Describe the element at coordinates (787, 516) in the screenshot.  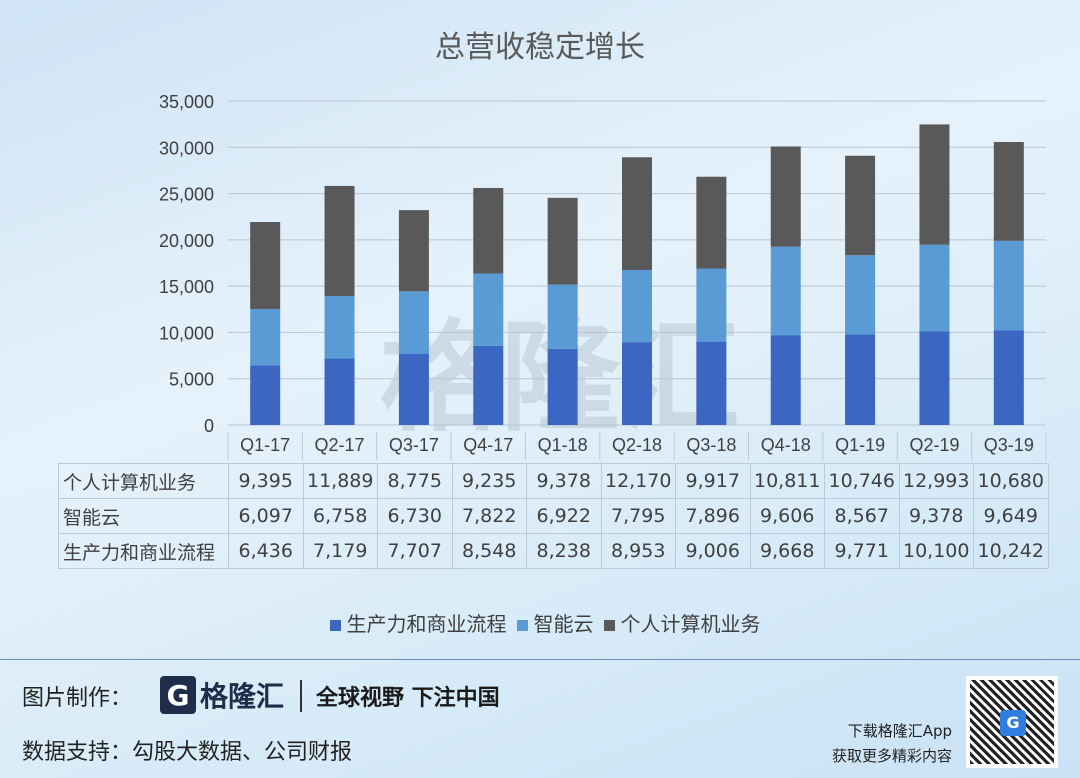
I see `table-cell: 9,606` at that location.